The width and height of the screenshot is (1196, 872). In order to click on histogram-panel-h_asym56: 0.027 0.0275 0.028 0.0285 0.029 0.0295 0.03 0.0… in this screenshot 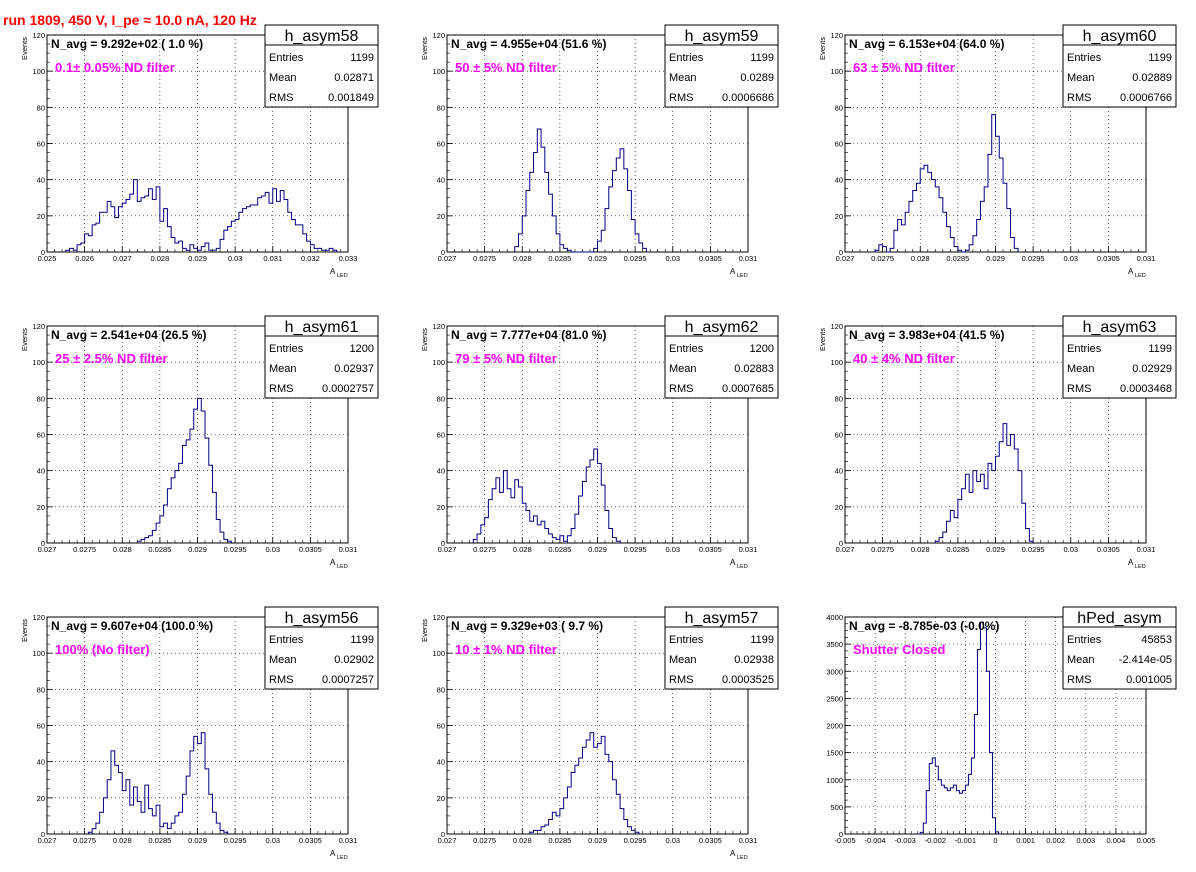, I will do `click(199, 733)`.